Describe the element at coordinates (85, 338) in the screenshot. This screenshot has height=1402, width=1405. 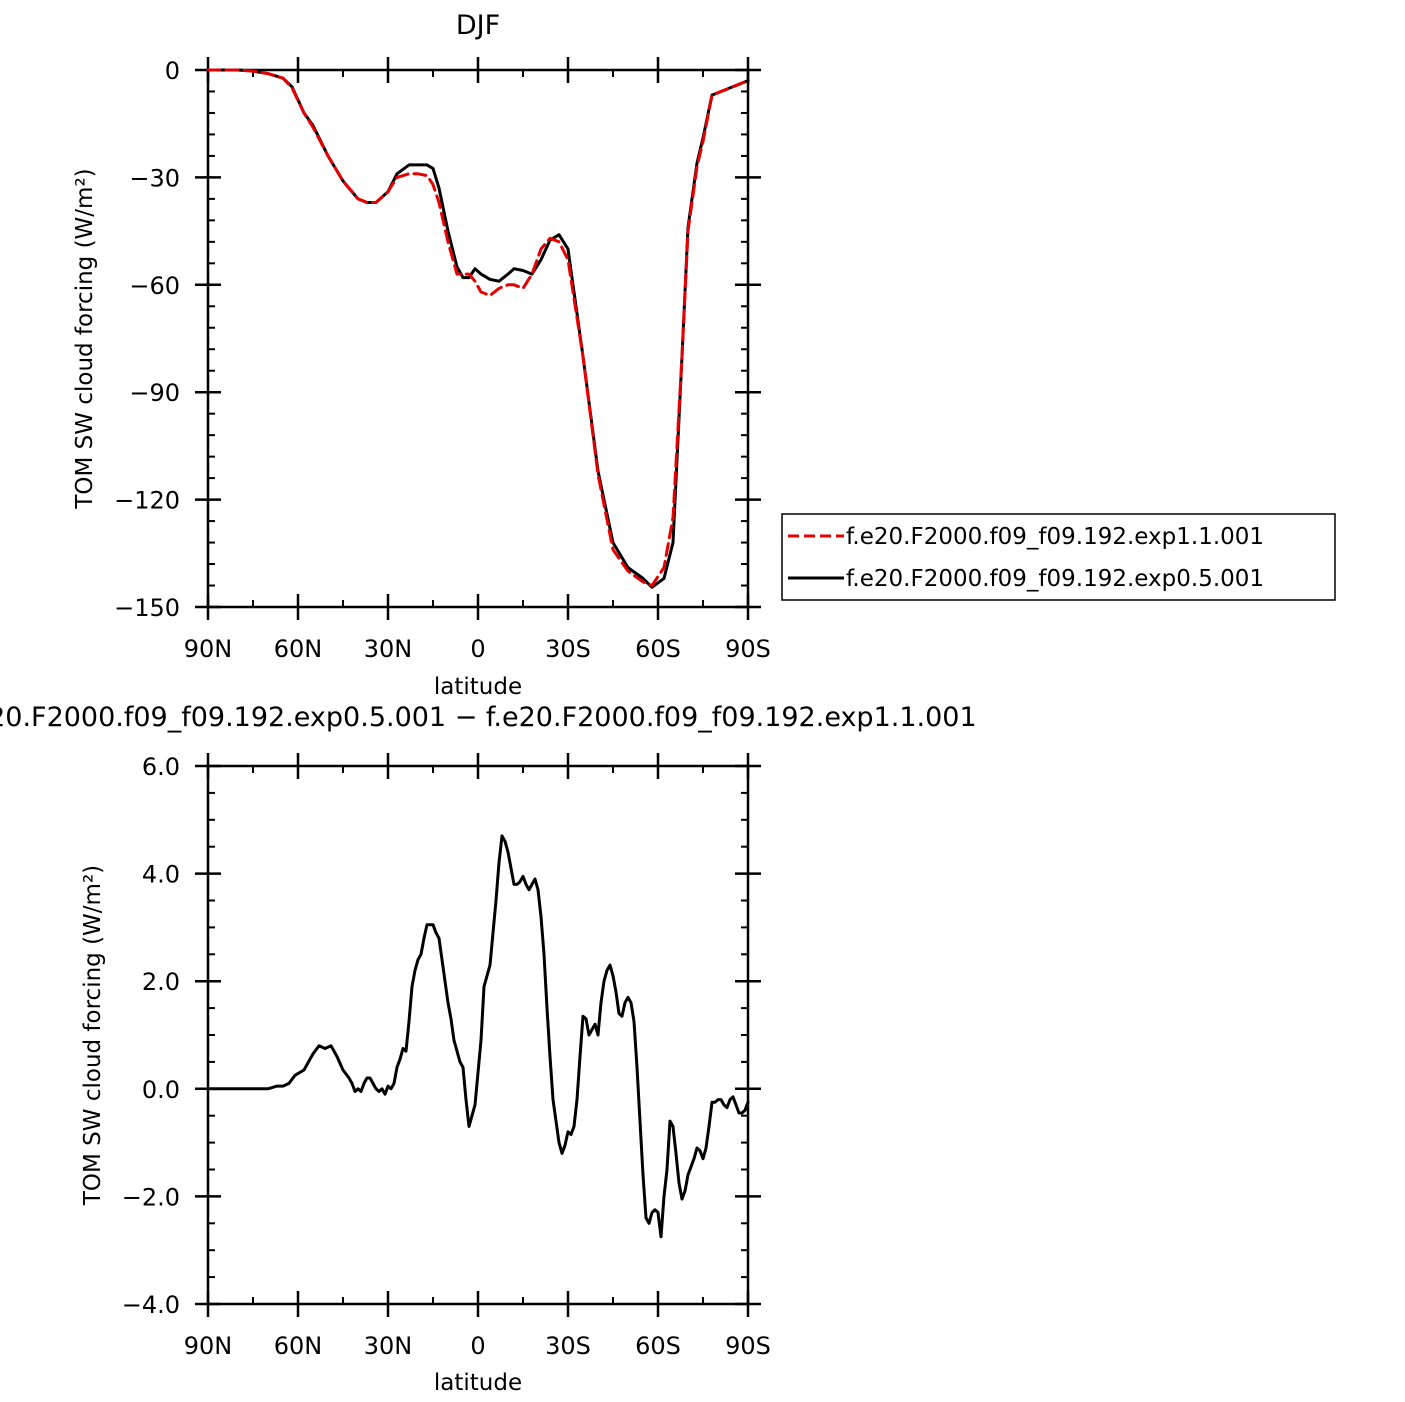
I see `top-y-axis-label: TOM SW cloud forcing (W/m²)` at that location.